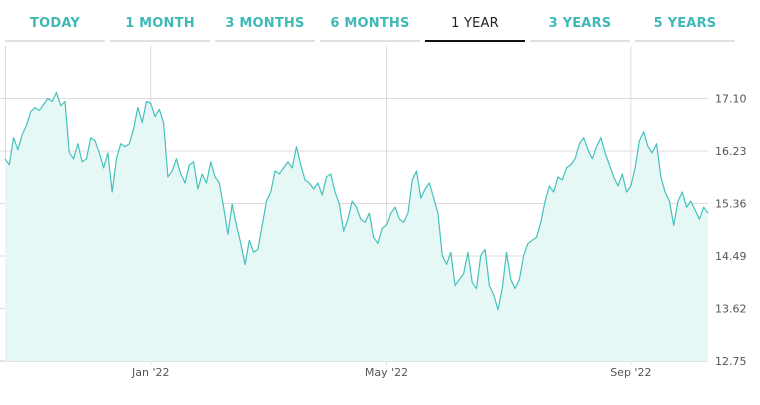 The width and height of the screenshot is (760, 405). Describe the element at coordinates (580, 21) in the screenshot. I see `tab-3-years: 3 YEARS` at that location.